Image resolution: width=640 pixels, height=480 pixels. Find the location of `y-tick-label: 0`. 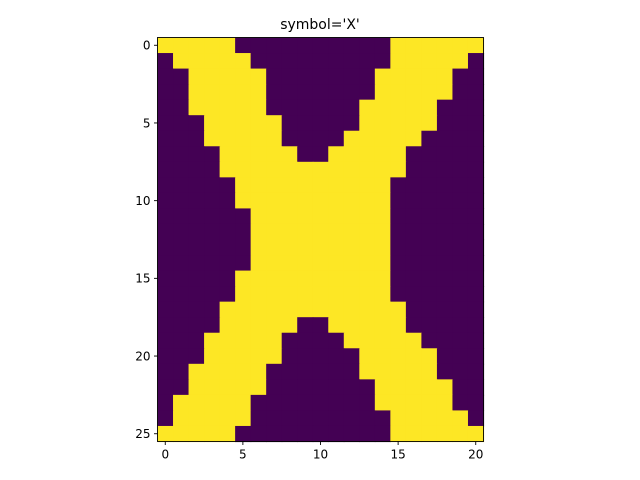

y-tick-label: 0 is located at coordinates (147, 46).